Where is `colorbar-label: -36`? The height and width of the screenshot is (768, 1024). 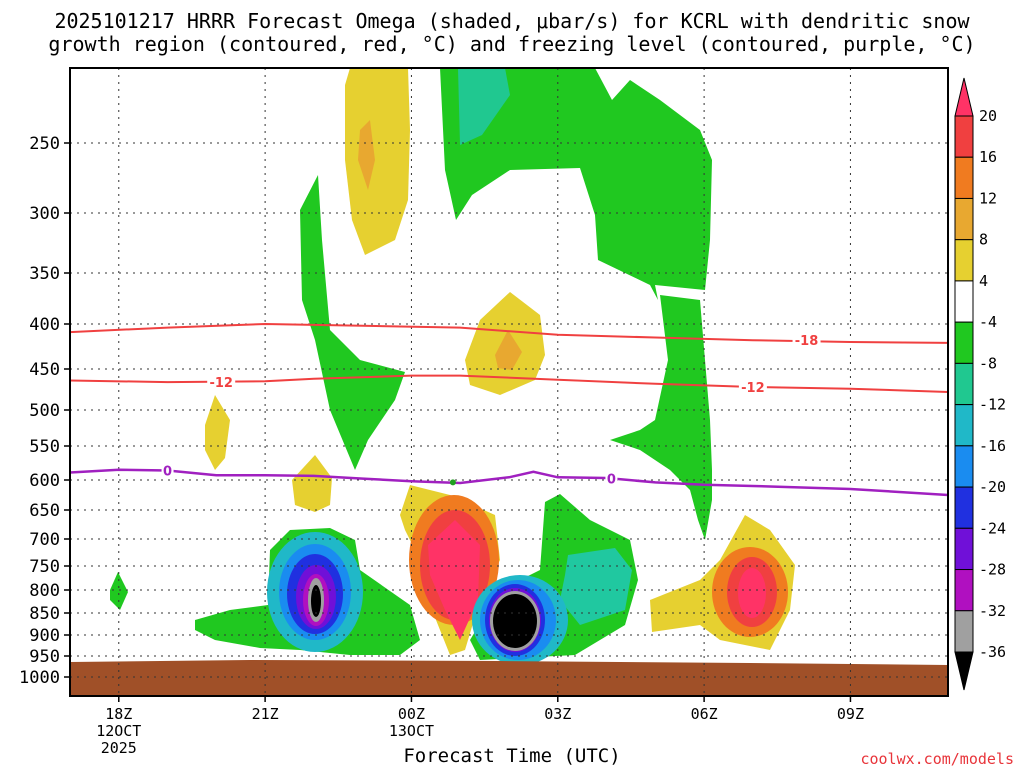 colorbar-label: -36 is located at coordinates (992, 652).